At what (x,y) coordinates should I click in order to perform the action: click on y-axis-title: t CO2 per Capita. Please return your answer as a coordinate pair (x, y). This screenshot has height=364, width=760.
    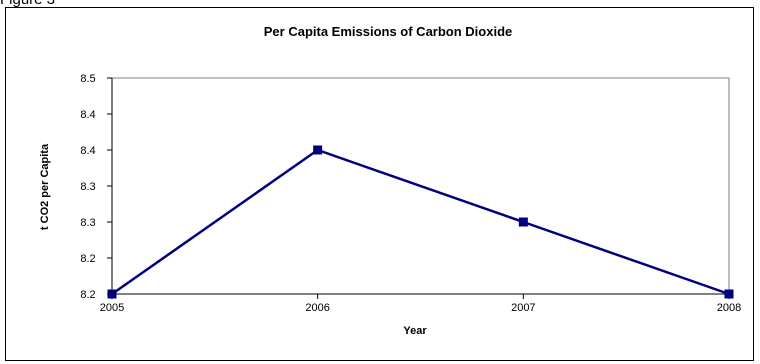
    Looking at the image, I should click on (45, 186).